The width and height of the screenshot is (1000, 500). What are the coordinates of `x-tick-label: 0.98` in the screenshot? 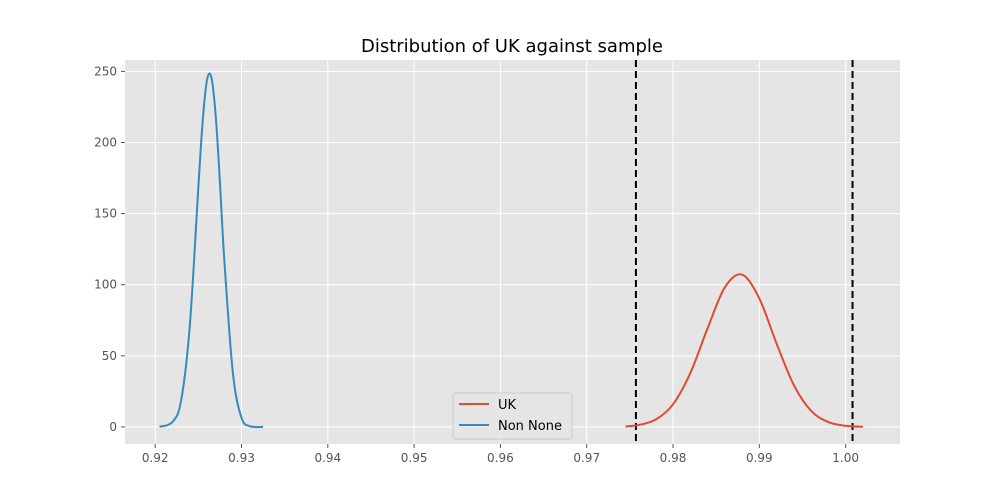 It's located at (673, 458).